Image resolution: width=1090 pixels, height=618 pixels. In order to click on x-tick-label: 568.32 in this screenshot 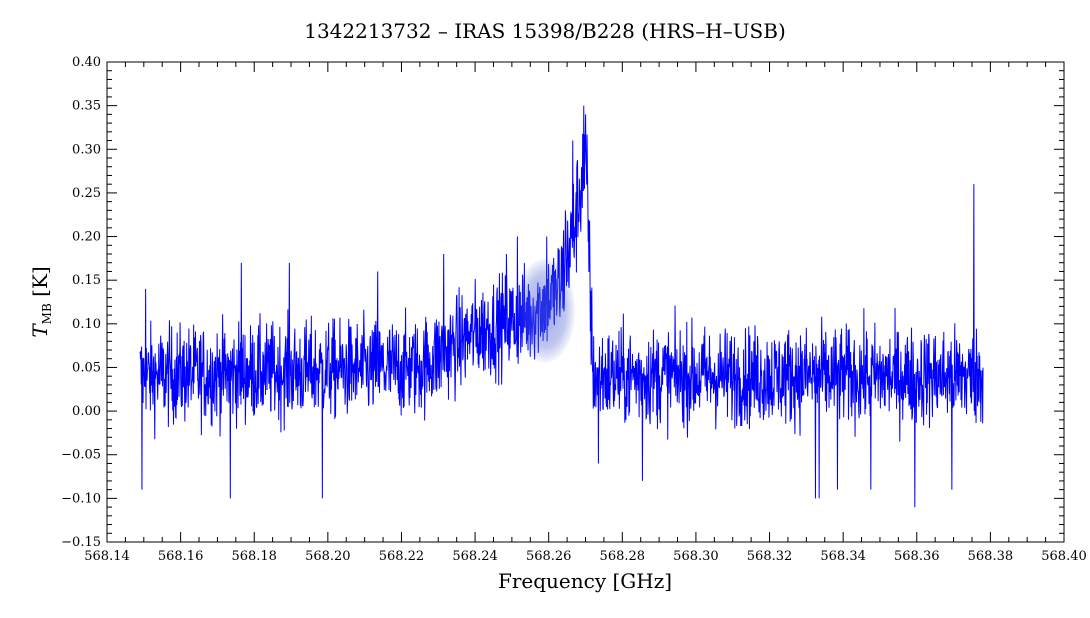, I will do `click(770, 556)`.